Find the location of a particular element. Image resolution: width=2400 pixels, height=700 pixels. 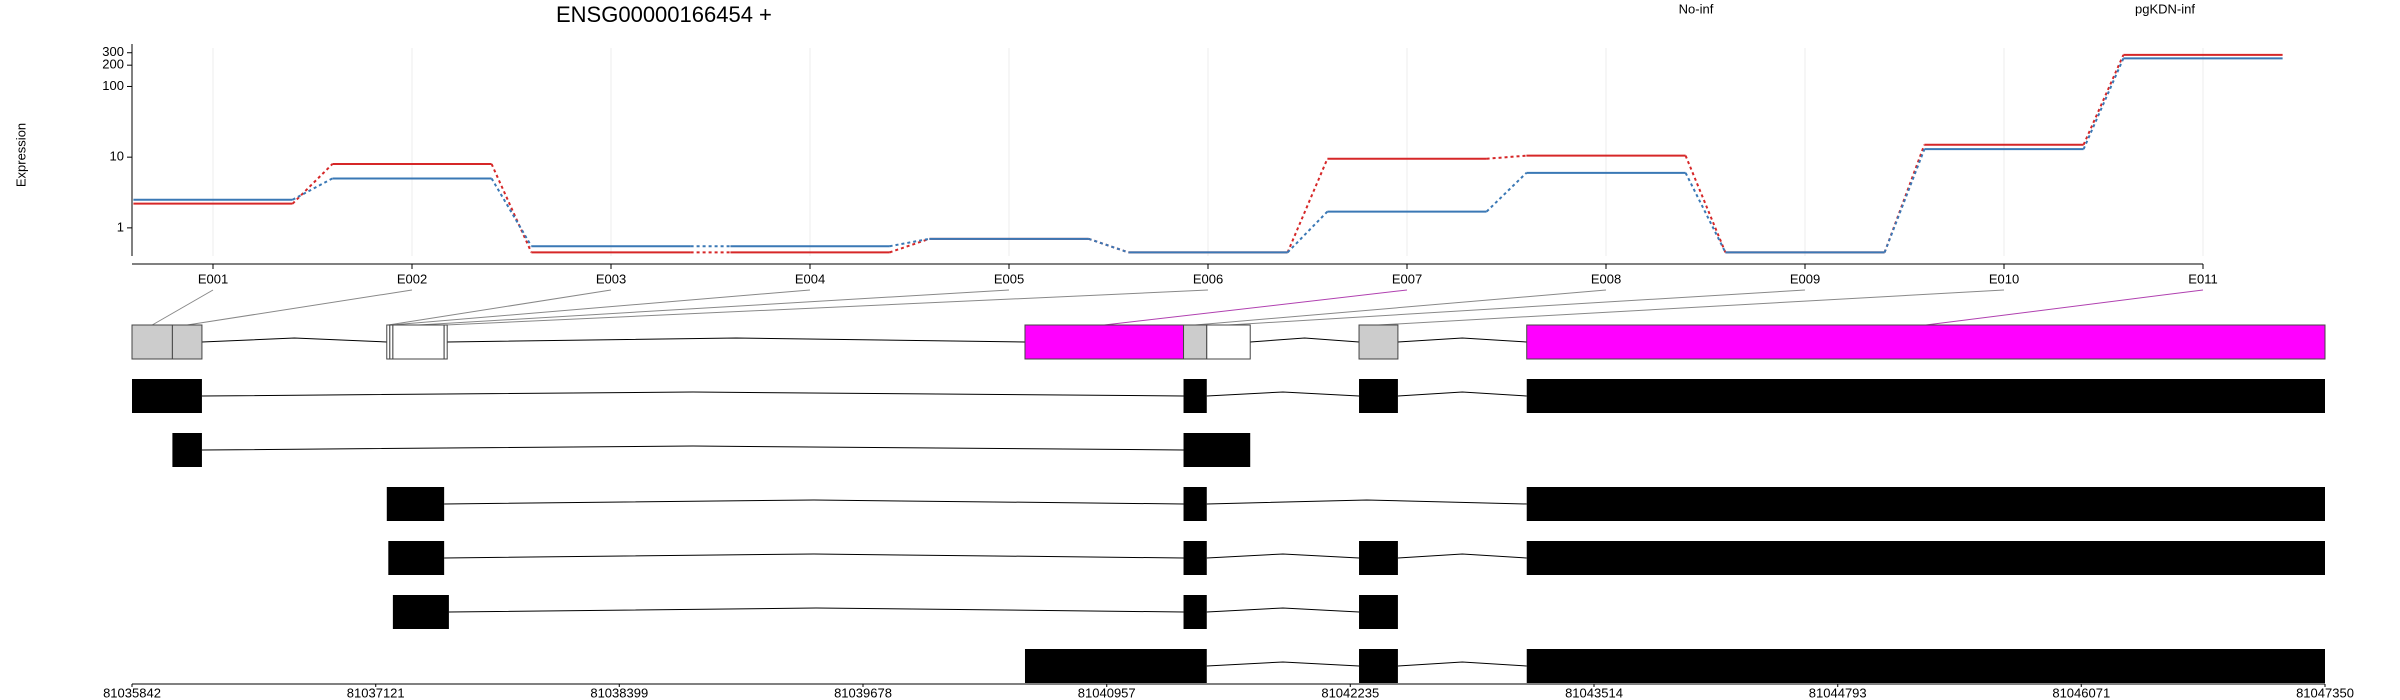

genomic-tick-label: 81040957 is located at coordinates (1107, 692).